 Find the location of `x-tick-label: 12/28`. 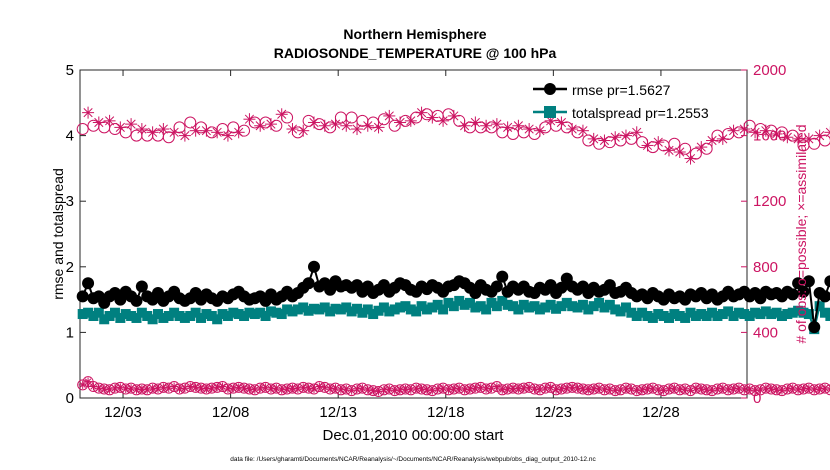

x-tick-label: 12/28 is located at coordinates (661, 412).